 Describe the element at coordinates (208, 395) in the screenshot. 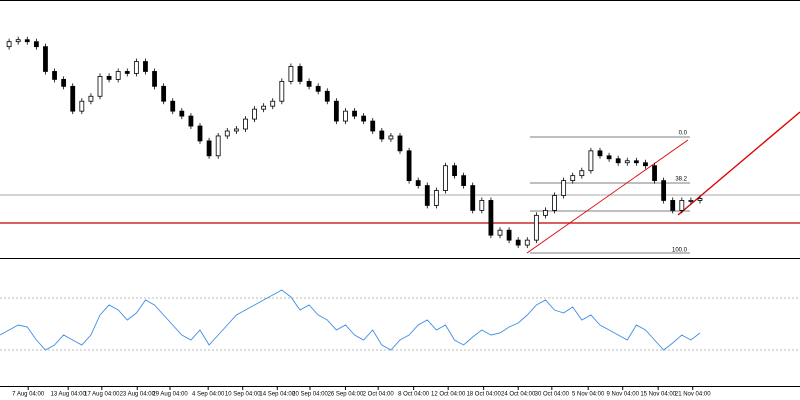

I see `x-tick-label: 4 Sep 04:00` at that location.